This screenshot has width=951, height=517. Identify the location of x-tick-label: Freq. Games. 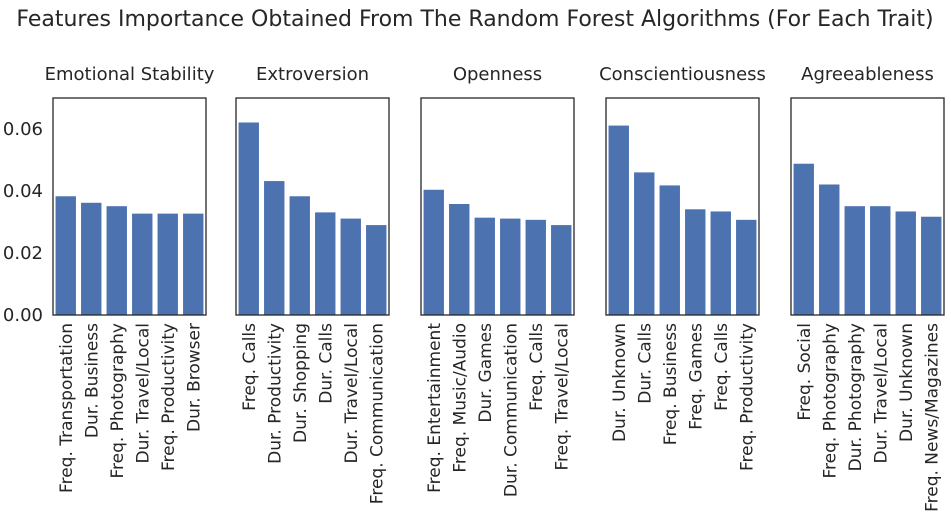
(696, 376).